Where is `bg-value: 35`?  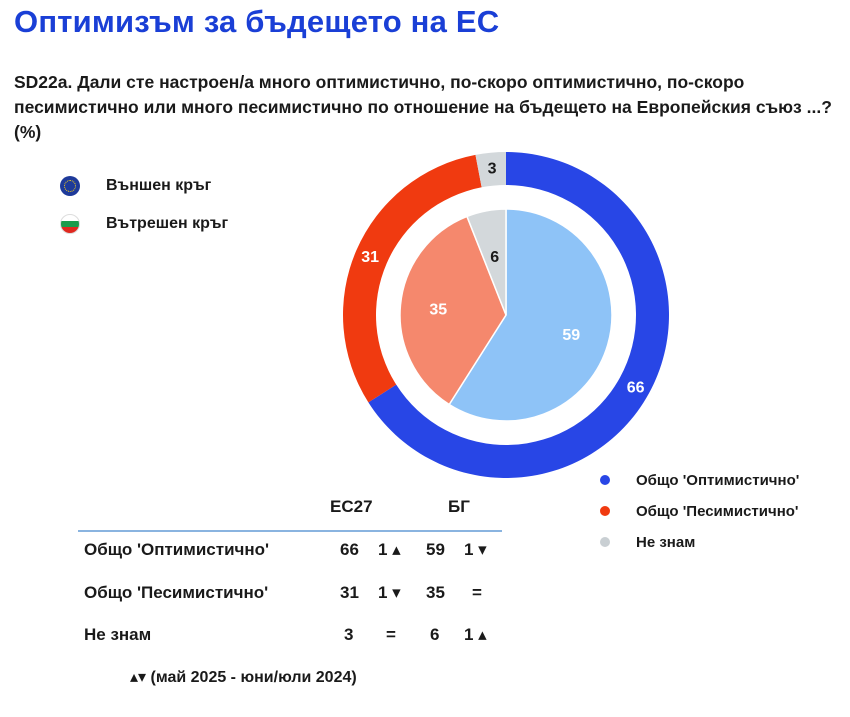 bg-value: 35 is located at coordinates (435, 592).